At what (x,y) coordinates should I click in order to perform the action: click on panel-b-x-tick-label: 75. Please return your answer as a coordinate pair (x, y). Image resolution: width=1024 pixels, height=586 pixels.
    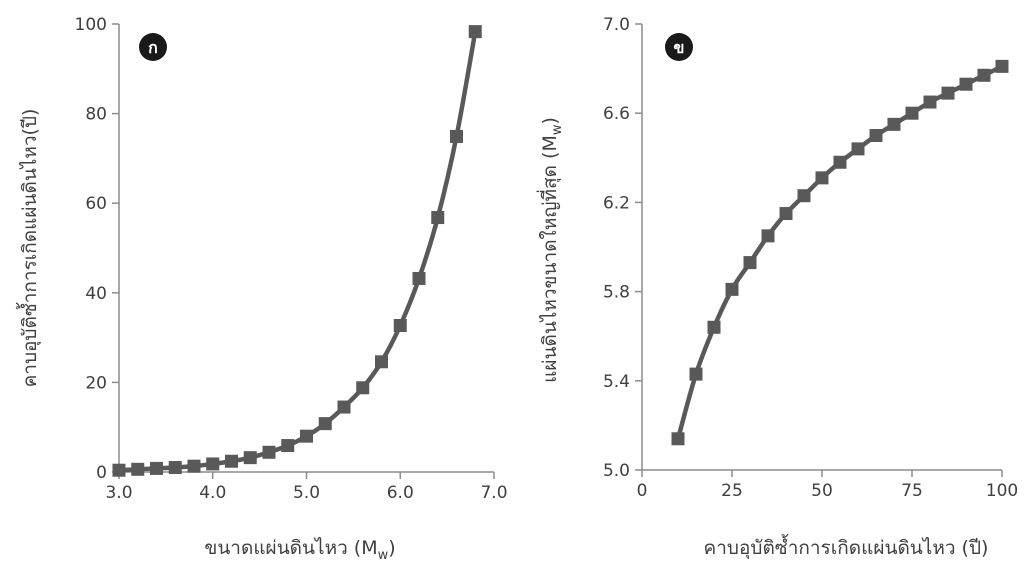
    Looking at the image, I should click on (912, 491).